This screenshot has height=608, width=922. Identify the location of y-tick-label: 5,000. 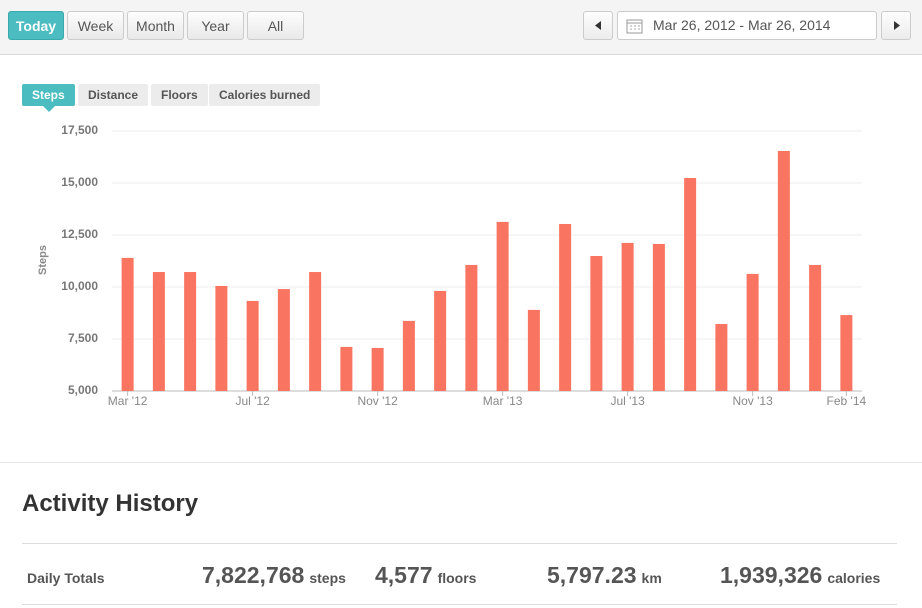
(83, 390).